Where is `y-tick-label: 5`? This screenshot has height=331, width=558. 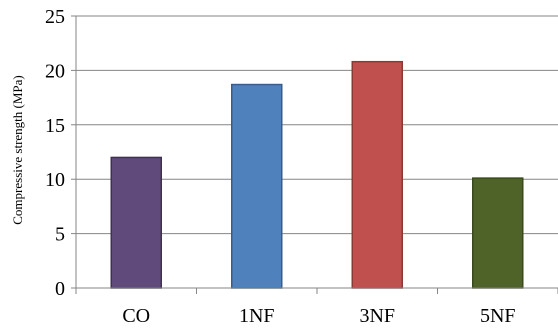 y-tick-label: 5 is located at coordinates (60, 235).